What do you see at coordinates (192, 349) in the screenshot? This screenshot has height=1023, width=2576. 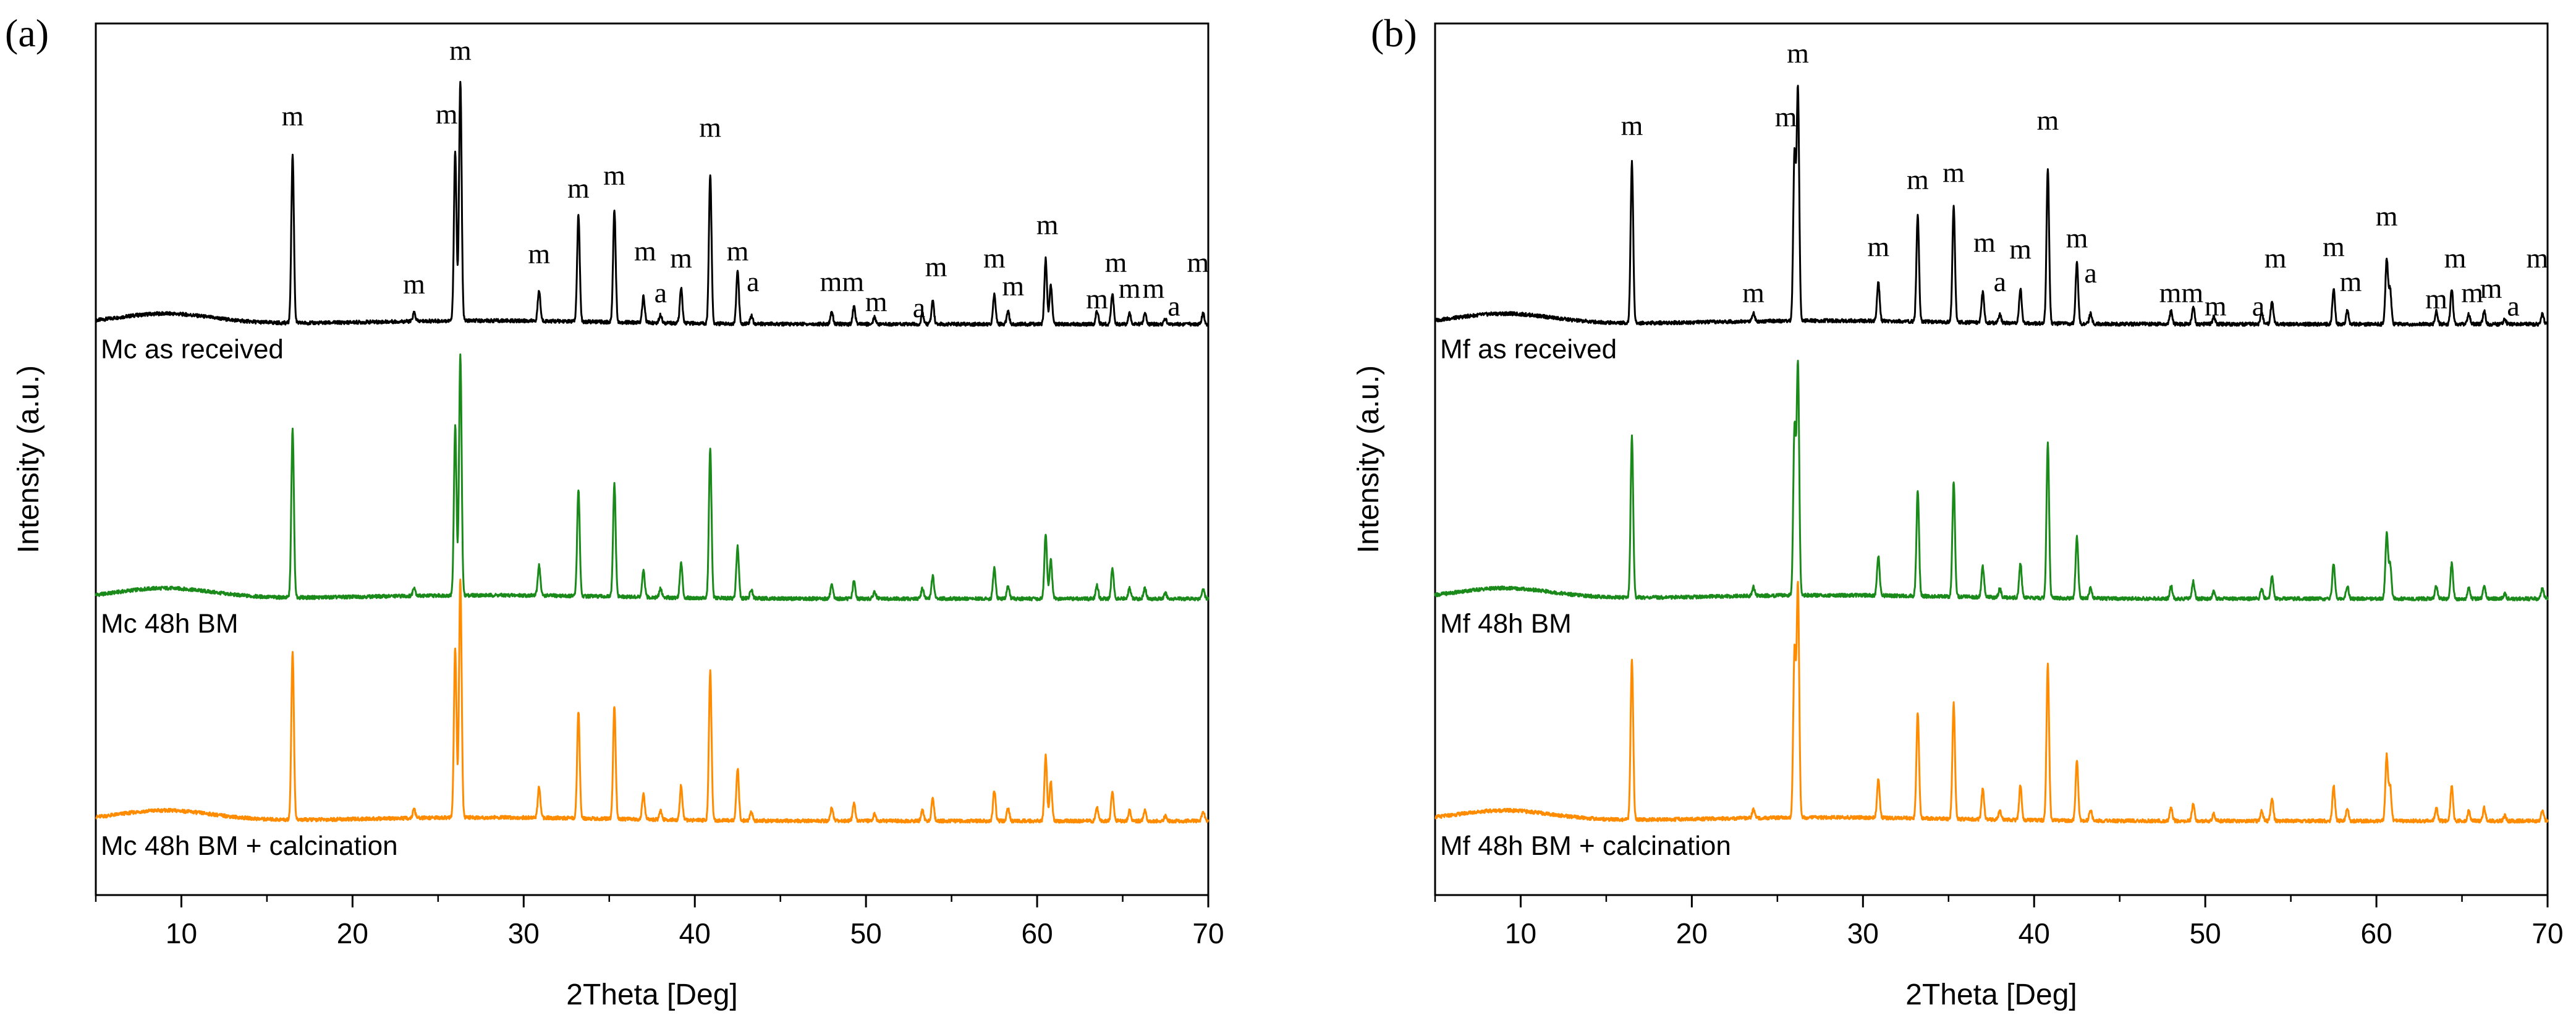 I see `series-label: Mc as received` at bounding box center [192, 349].